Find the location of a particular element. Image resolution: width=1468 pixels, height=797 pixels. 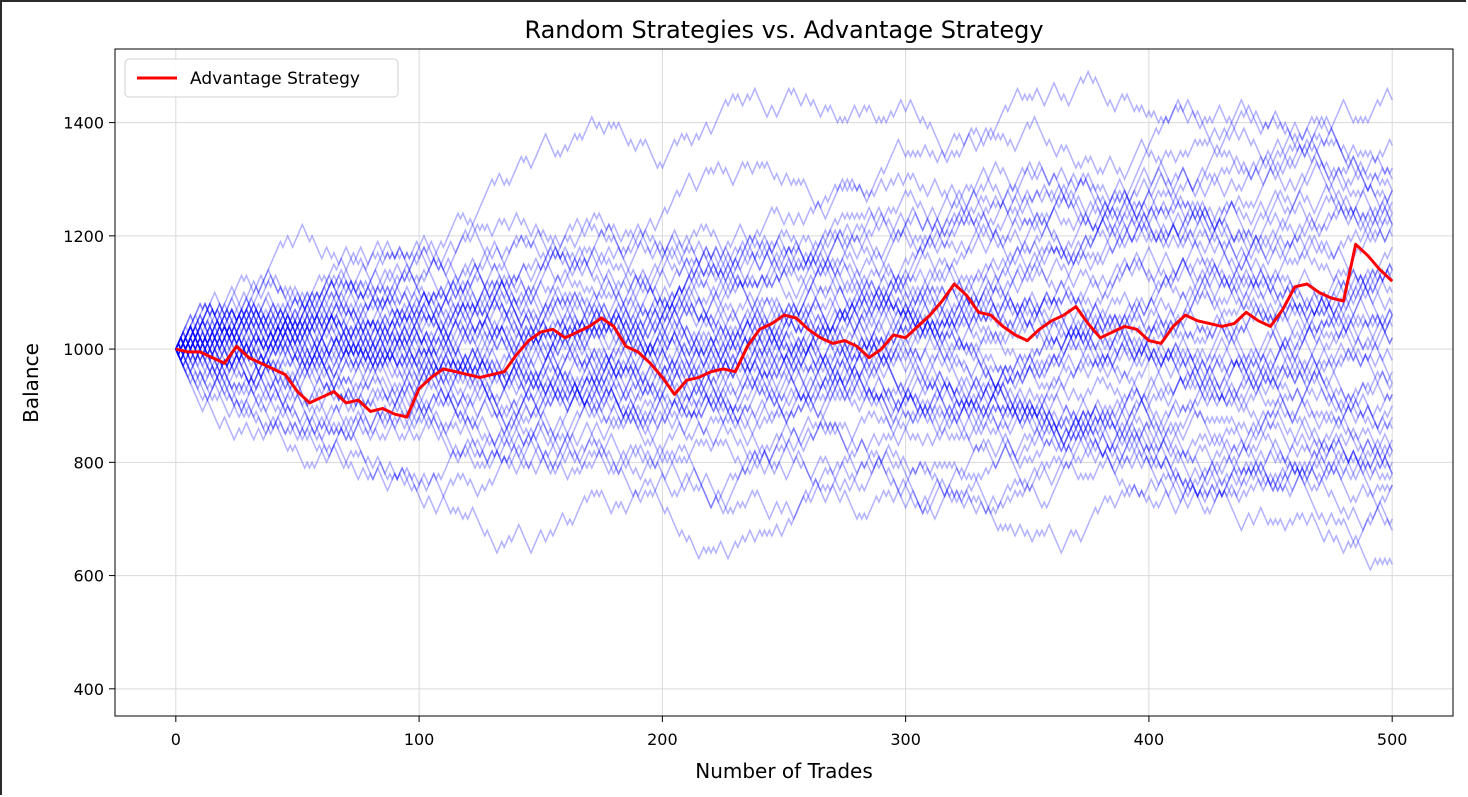

x-tick-label: 400 is located at coordinates (1149, 739).